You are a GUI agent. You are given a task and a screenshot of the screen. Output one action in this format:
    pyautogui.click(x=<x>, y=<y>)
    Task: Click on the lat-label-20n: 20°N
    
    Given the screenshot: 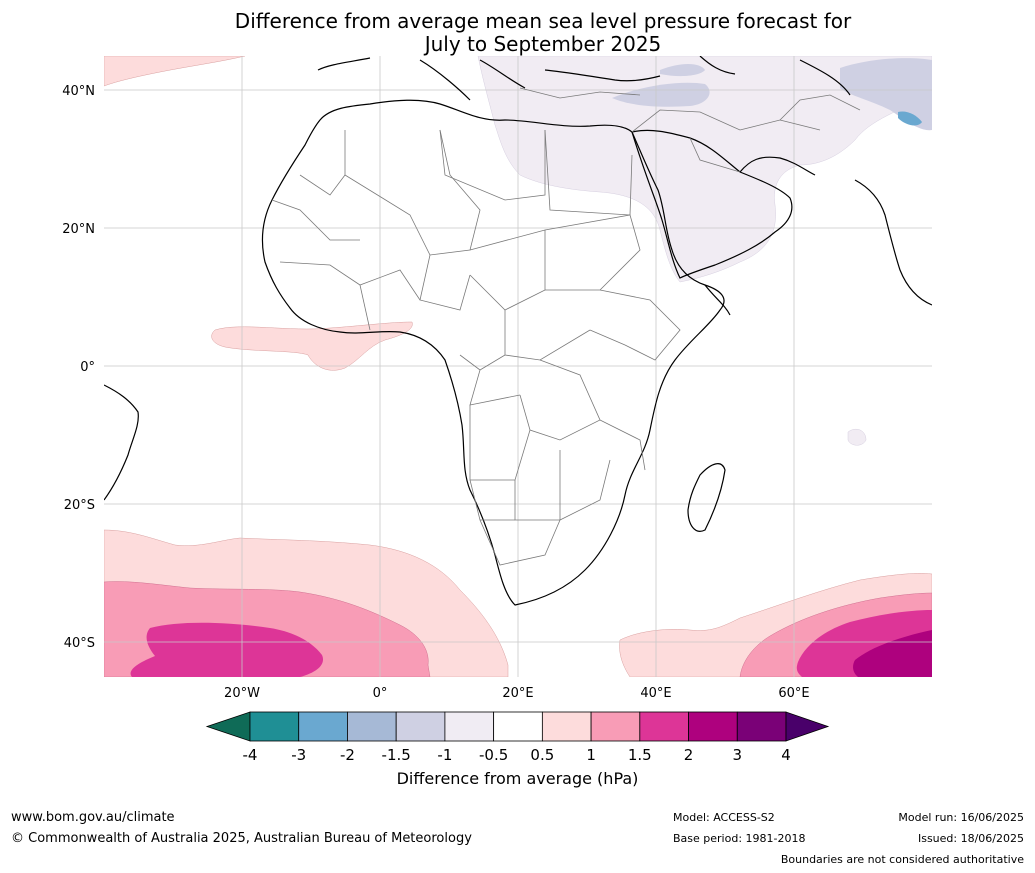 What is the action you would take?
    pyautogui.click(x=78, y=229)
    